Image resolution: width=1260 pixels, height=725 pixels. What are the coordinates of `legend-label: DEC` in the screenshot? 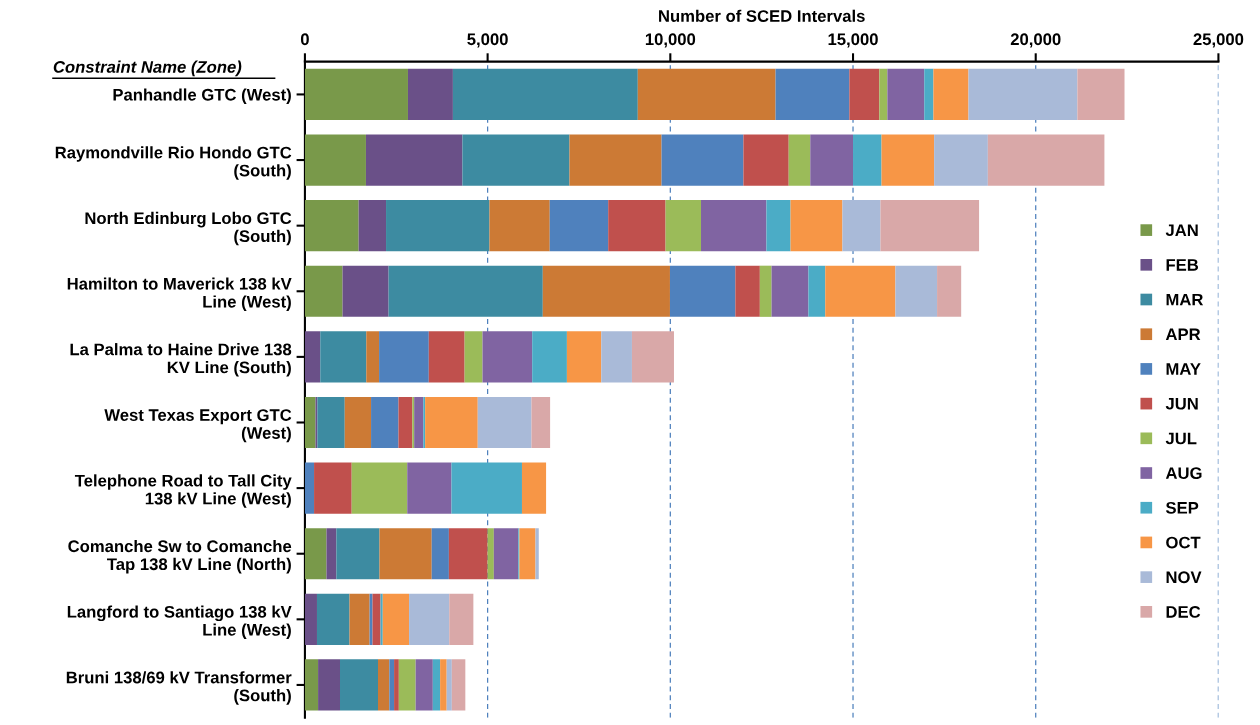 It's located at (1183, 612).